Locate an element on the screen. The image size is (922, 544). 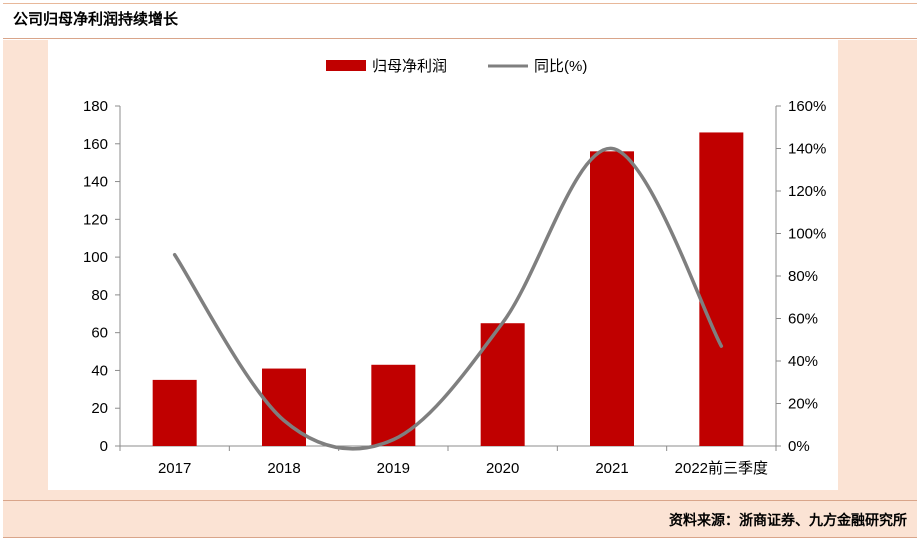
x-tick-label: 2020 is located at coordinates (502, 468).